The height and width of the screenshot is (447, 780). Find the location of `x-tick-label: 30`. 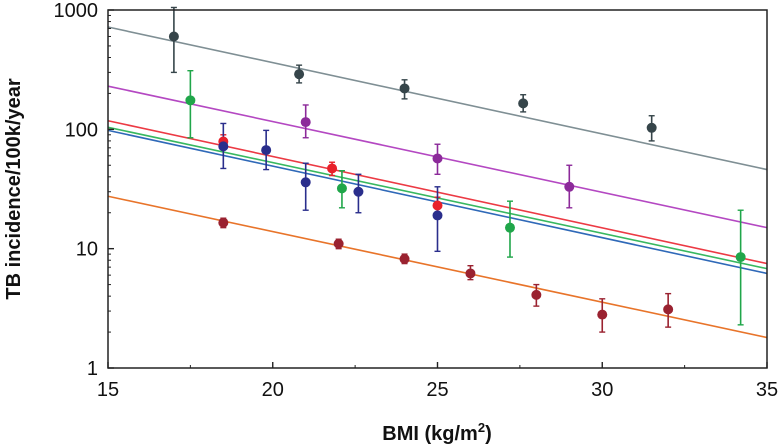

x-tick-label: 30 is located at coordinates (602, 390).